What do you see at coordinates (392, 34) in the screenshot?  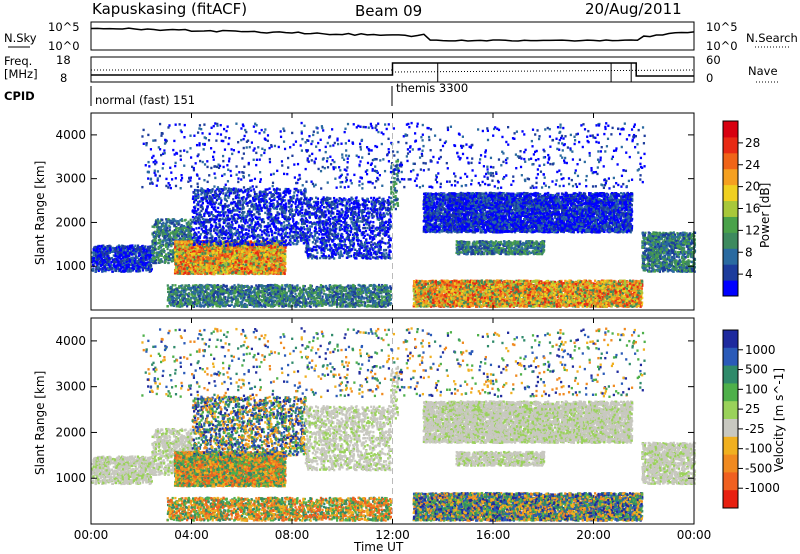 I see `noise-traces` at bounding box center [392, 34].